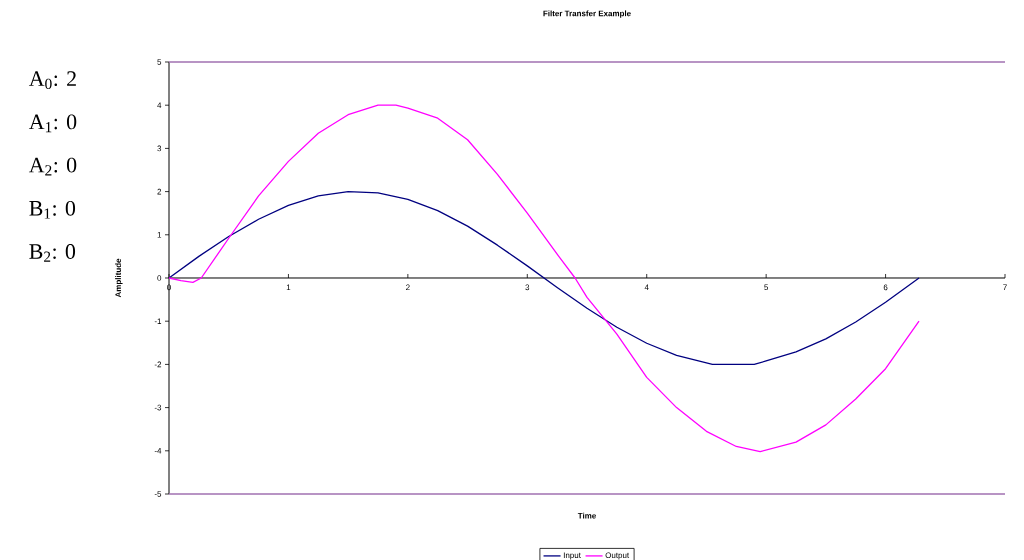 The width and height of the screenshot is (1024, 560). What do you see at coordinates (52, 80) in the screenshot?
I see `text: A$_{0}$: 2` at bounding box center [52, 80].